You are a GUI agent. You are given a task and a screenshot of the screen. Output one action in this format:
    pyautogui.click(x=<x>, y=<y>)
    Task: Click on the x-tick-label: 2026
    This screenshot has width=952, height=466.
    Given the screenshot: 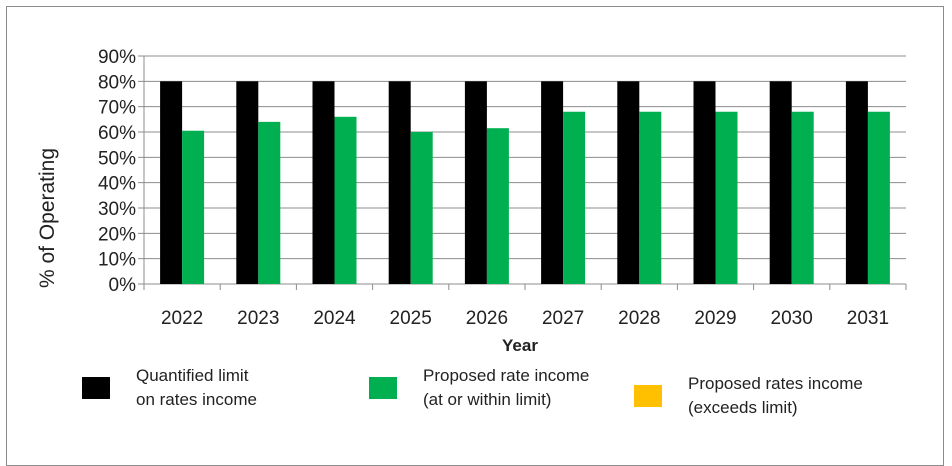 What is the action you would take?
    pyautogui.click(x=487, y=318)
    